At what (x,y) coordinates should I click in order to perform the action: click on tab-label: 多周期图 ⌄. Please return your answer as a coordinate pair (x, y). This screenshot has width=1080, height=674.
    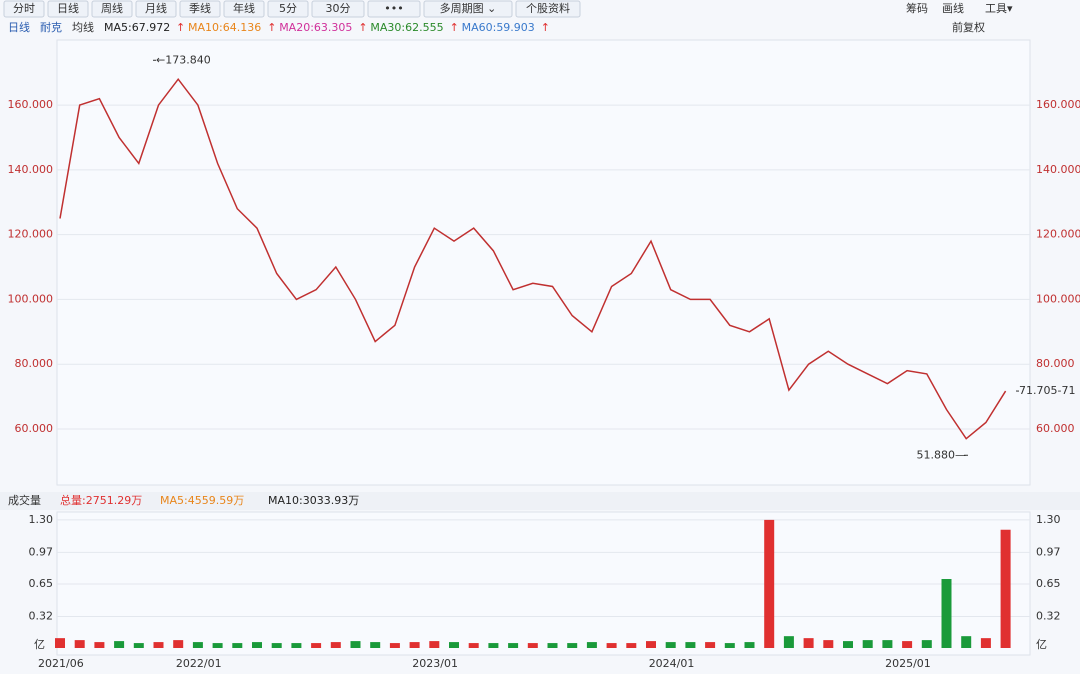
    Looking at the image, I should click on (468, 8).